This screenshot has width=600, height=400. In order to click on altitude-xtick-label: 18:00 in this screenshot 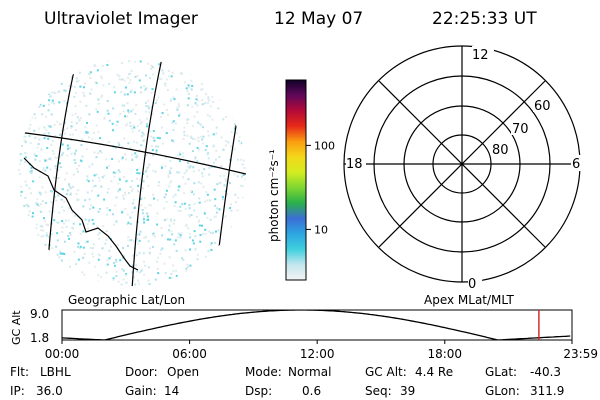, I will do `click(444, 354)`.